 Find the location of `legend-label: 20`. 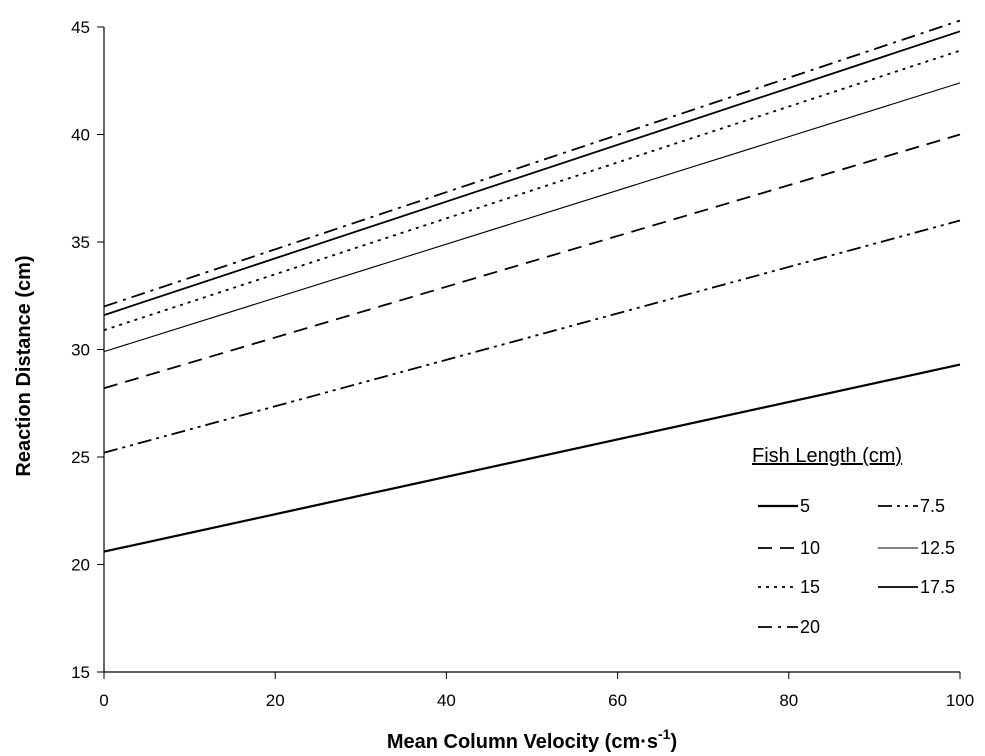

legend-label: 20 is located at coordinates (810, 627).